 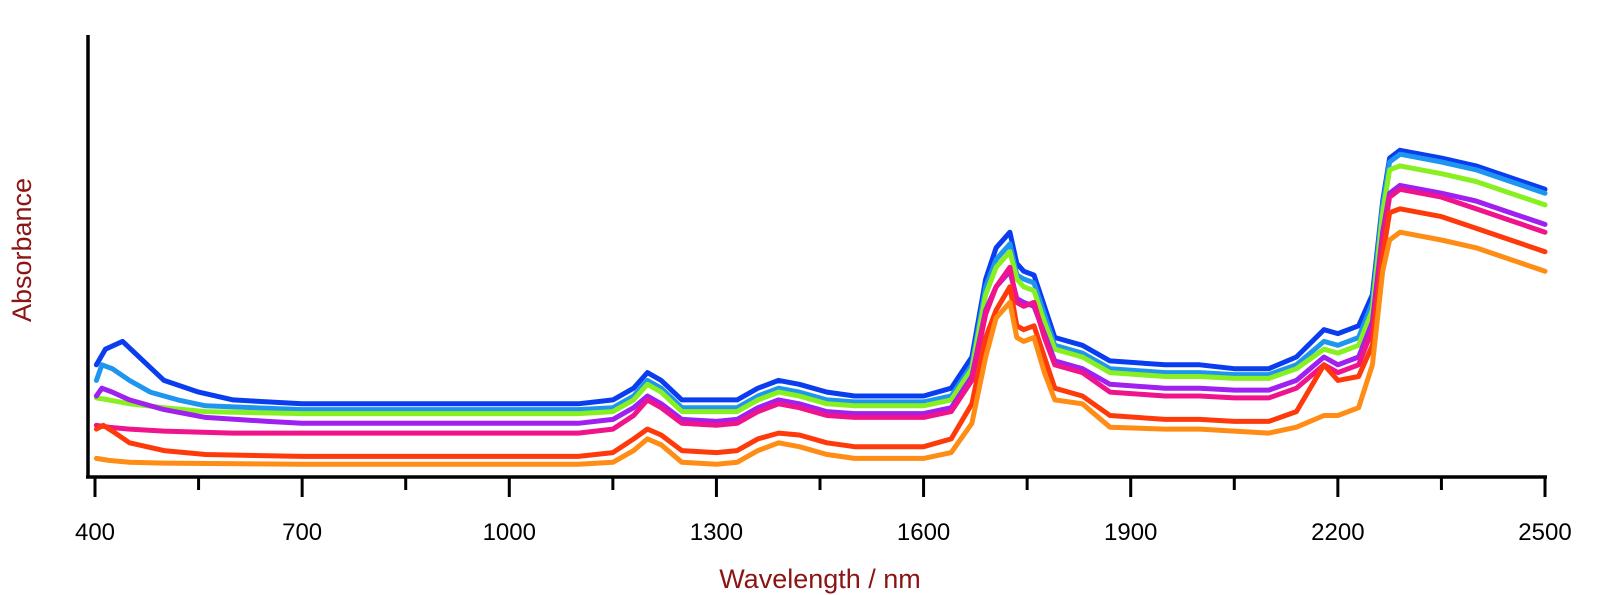 What do you see at coordinates (1544, 532) in the screenshot?
I see `x-tick-label: 2500` at bounding box center [1544, 532].